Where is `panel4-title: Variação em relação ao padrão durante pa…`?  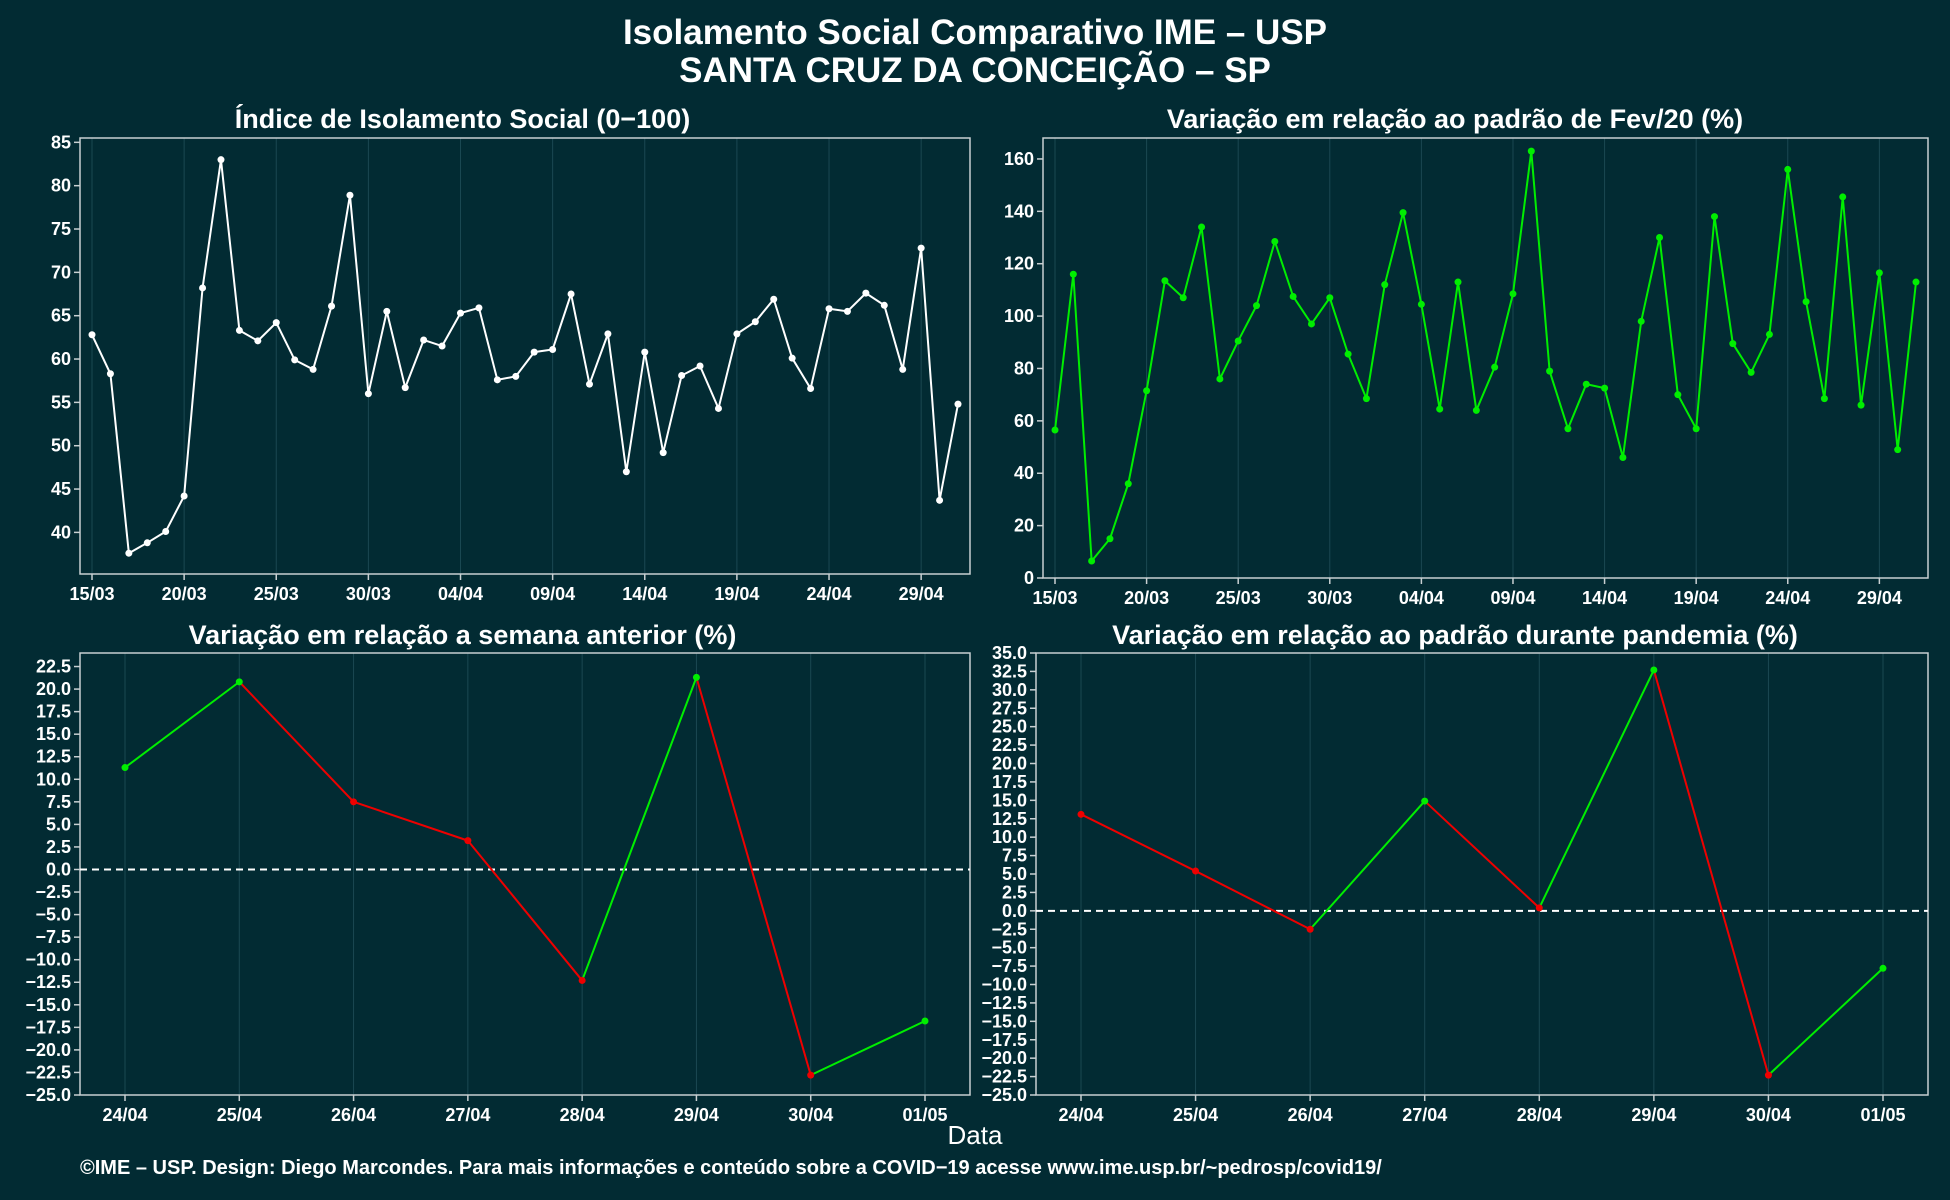
panel4-title: Variação em relação ao padrão durante pa… is located at coordinates (1455, 635).